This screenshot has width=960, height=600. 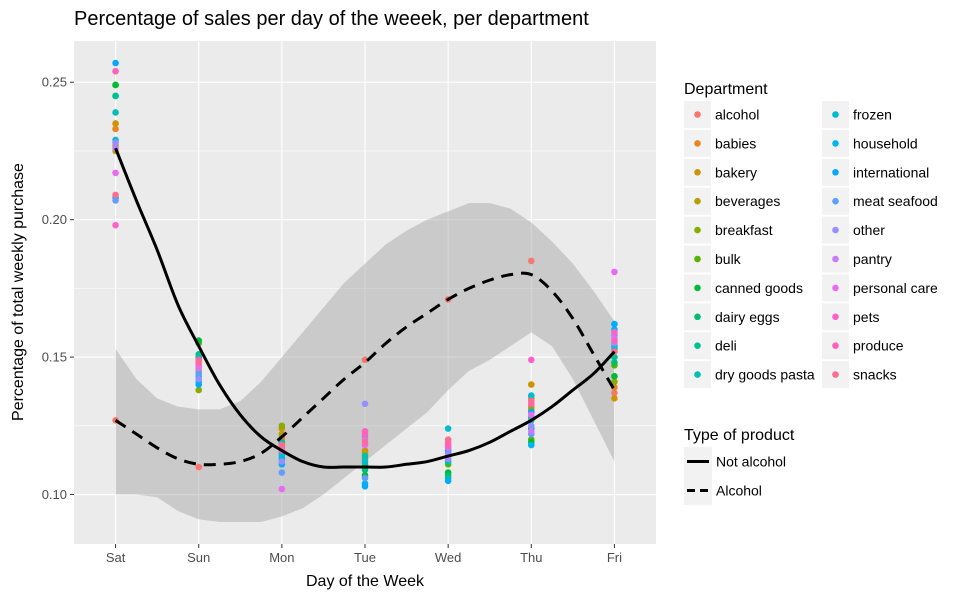 What do you see at coordinates (735, 143) in the screenshot?
I see `department-legend-label: babies` at bounding box center [735, 143].